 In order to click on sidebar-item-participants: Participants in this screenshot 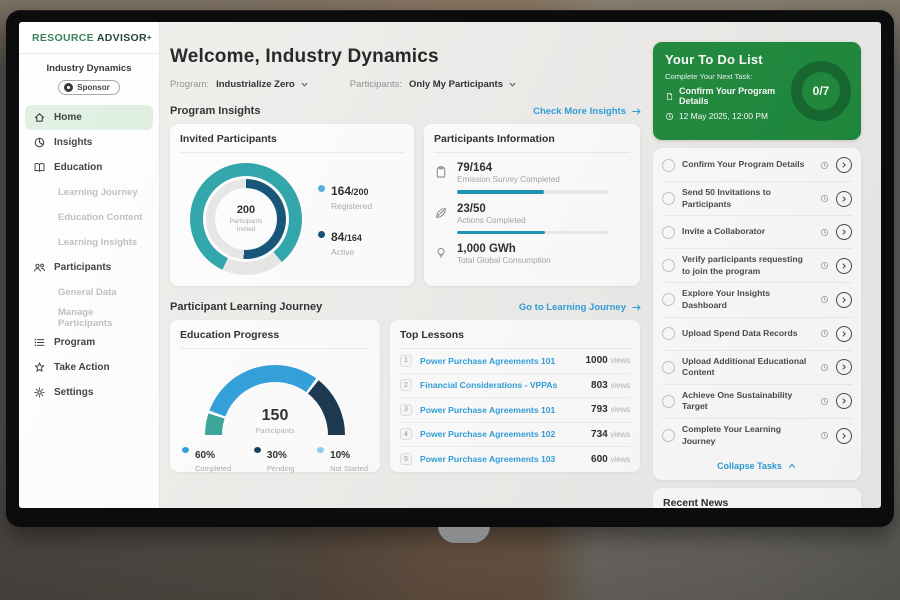, I will do `click(89, 267)`.